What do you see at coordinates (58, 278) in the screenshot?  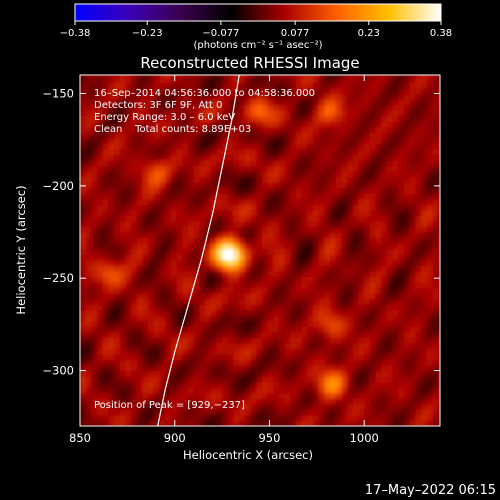 I see `y-tick-label: −250` at bounding box center [58, 278].